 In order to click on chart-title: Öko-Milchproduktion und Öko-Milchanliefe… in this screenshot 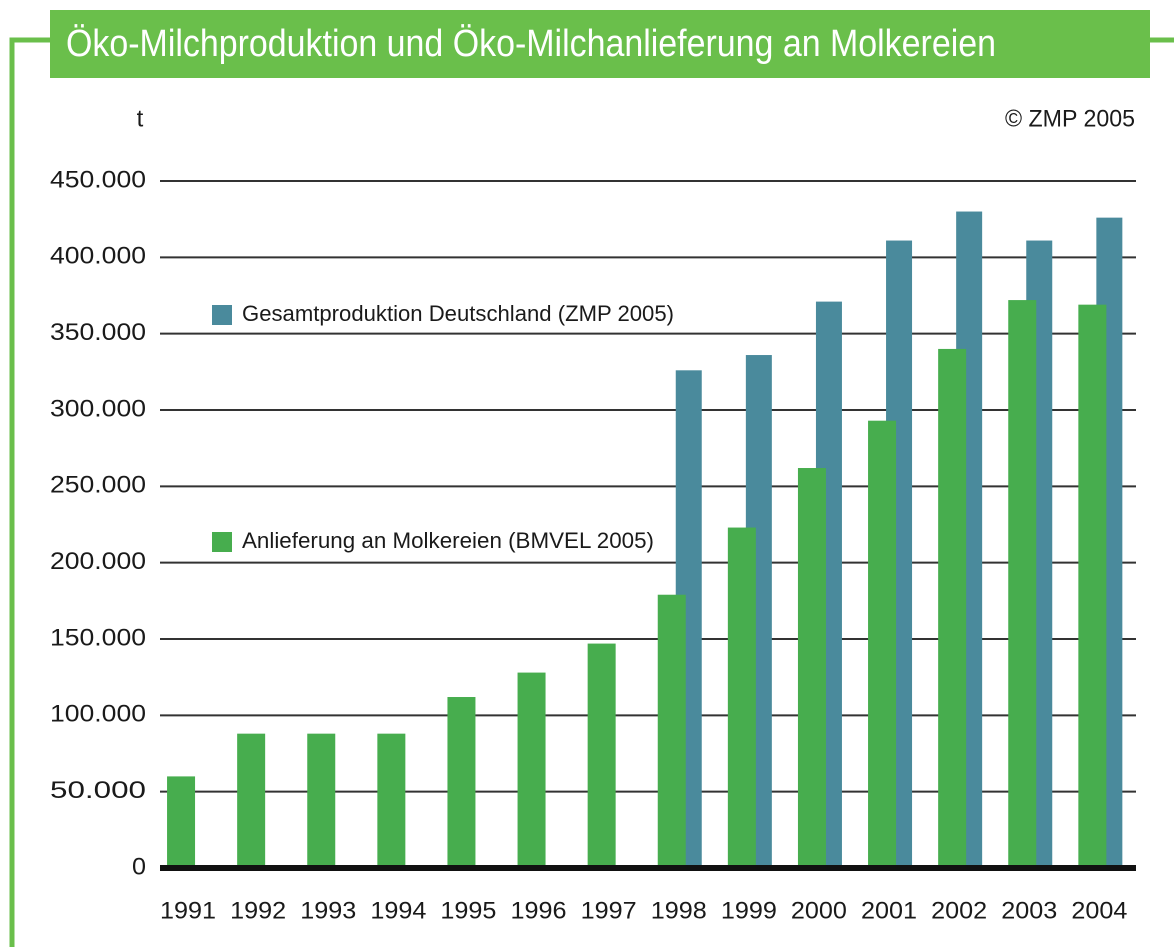, I will do `click(531, 44)`.